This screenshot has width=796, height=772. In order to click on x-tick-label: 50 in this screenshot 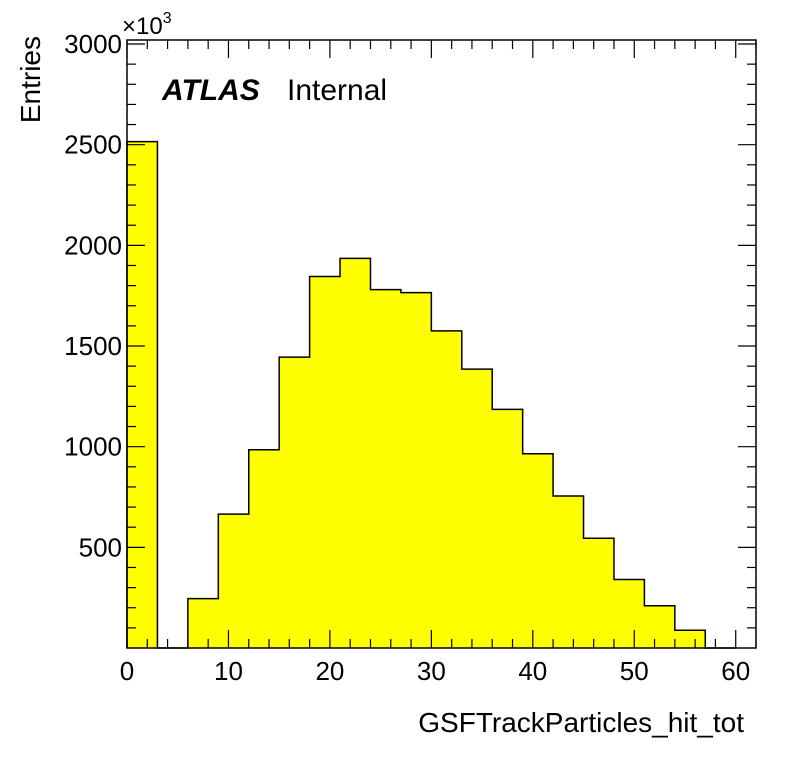, I will do `click(634, 671)`.